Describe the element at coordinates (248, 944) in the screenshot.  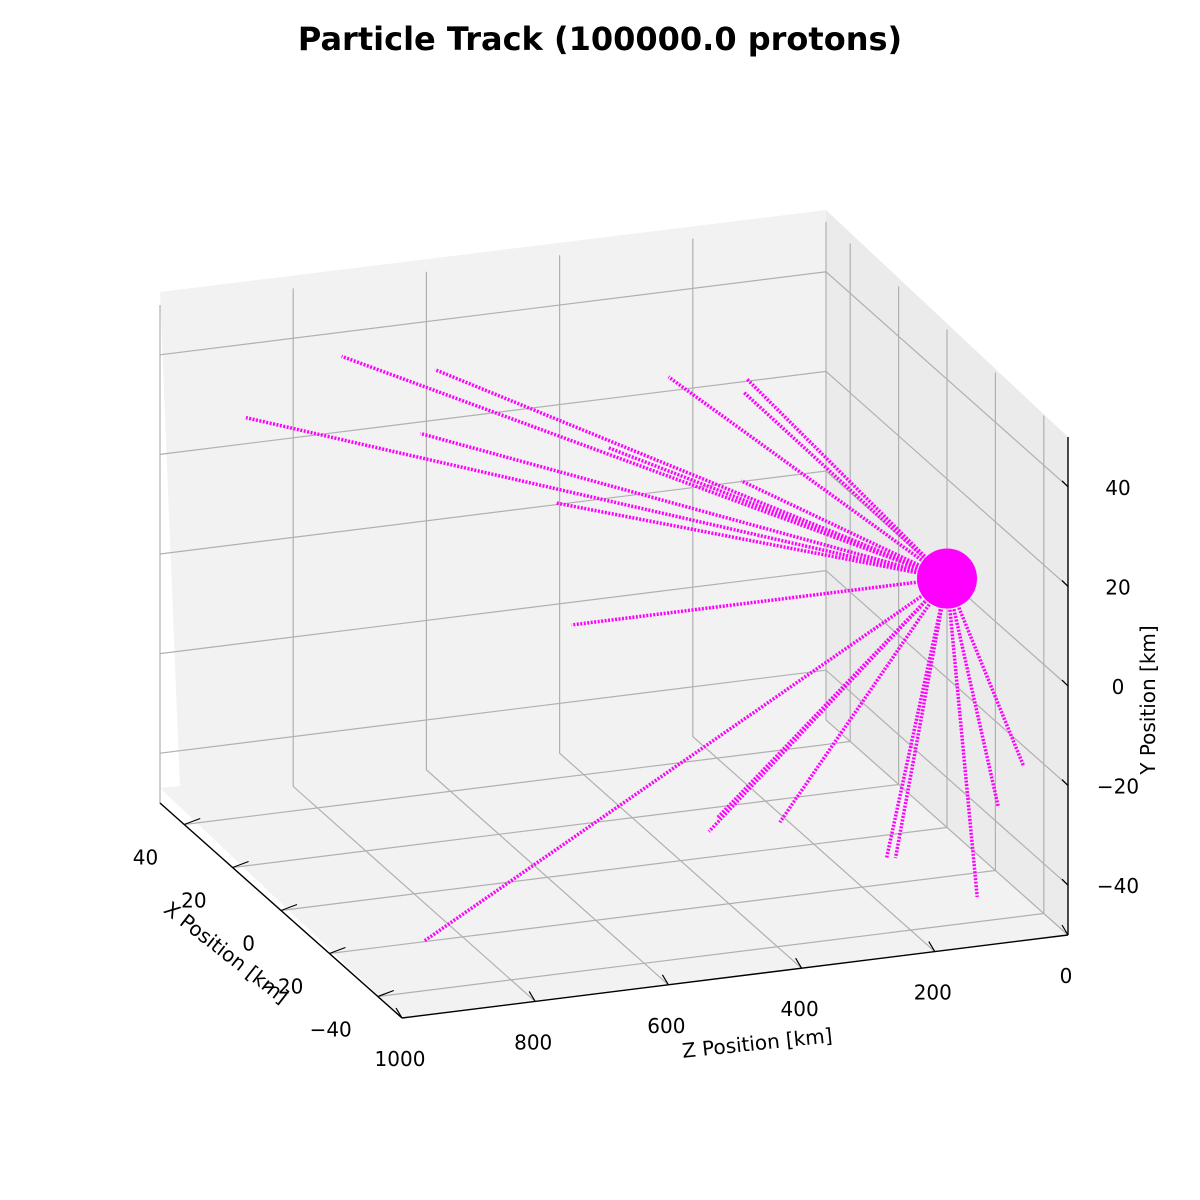
I see `x-tick-label: 0` at that location.